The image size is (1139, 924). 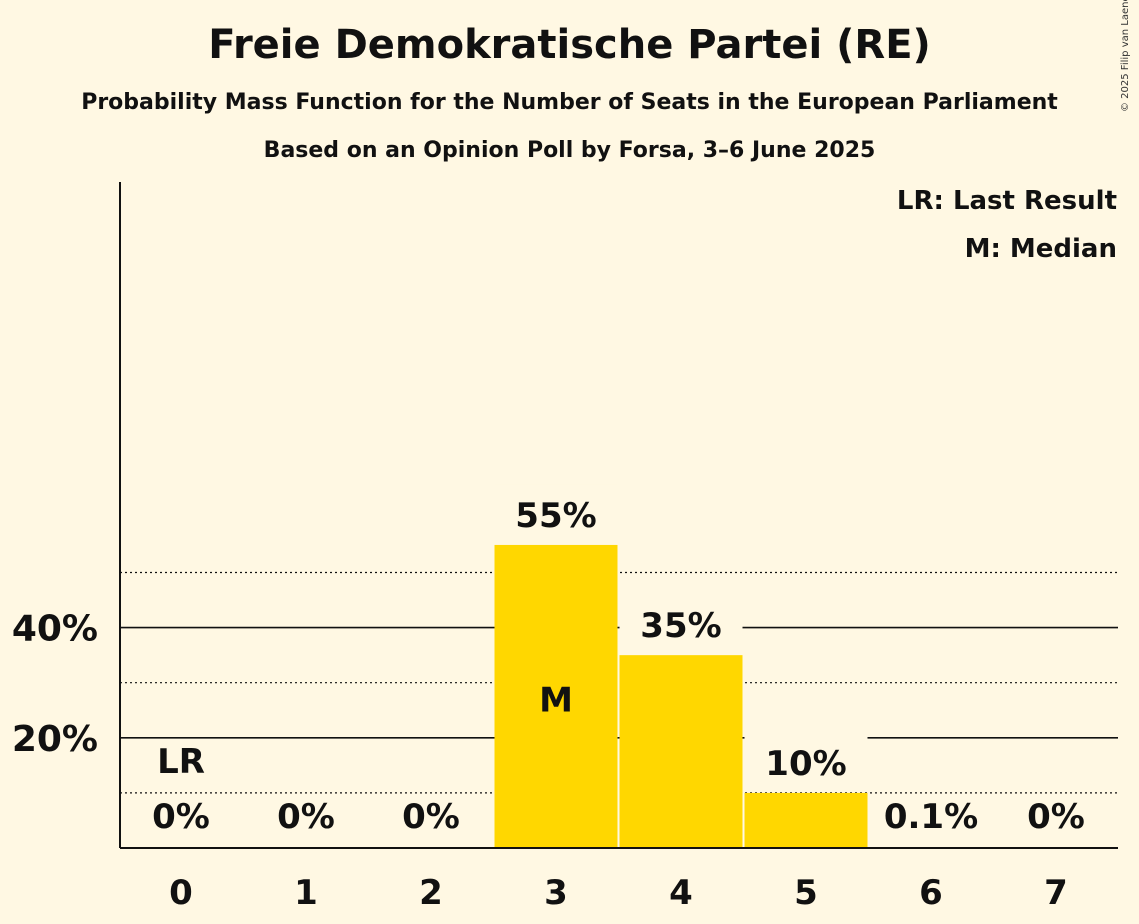 I want to click on median-marker: M, so click(x=556, y=701).